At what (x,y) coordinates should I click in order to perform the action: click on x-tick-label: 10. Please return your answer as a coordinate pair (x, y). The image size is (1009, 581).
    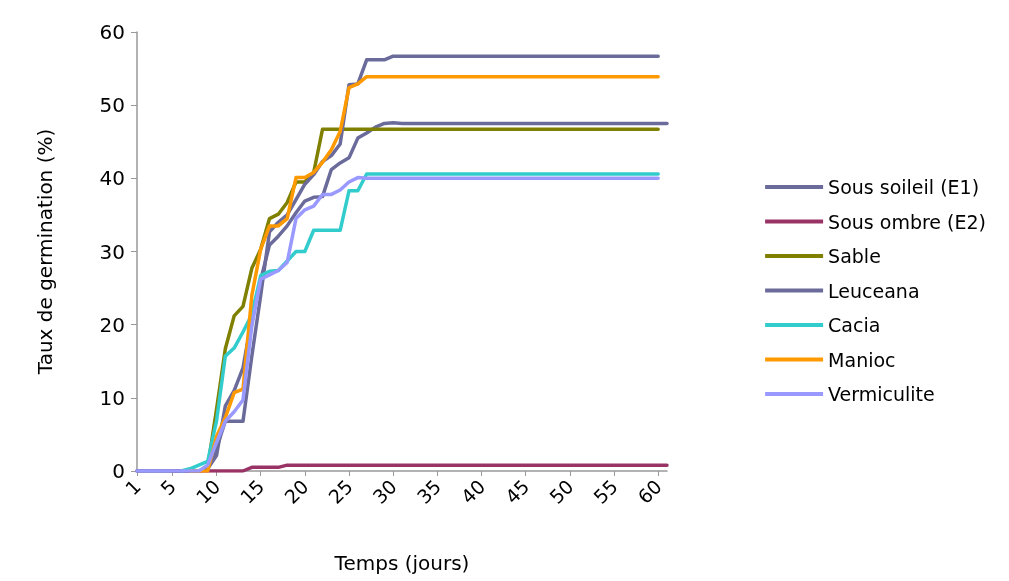
    Looking at the image, I should click on (208, 491).